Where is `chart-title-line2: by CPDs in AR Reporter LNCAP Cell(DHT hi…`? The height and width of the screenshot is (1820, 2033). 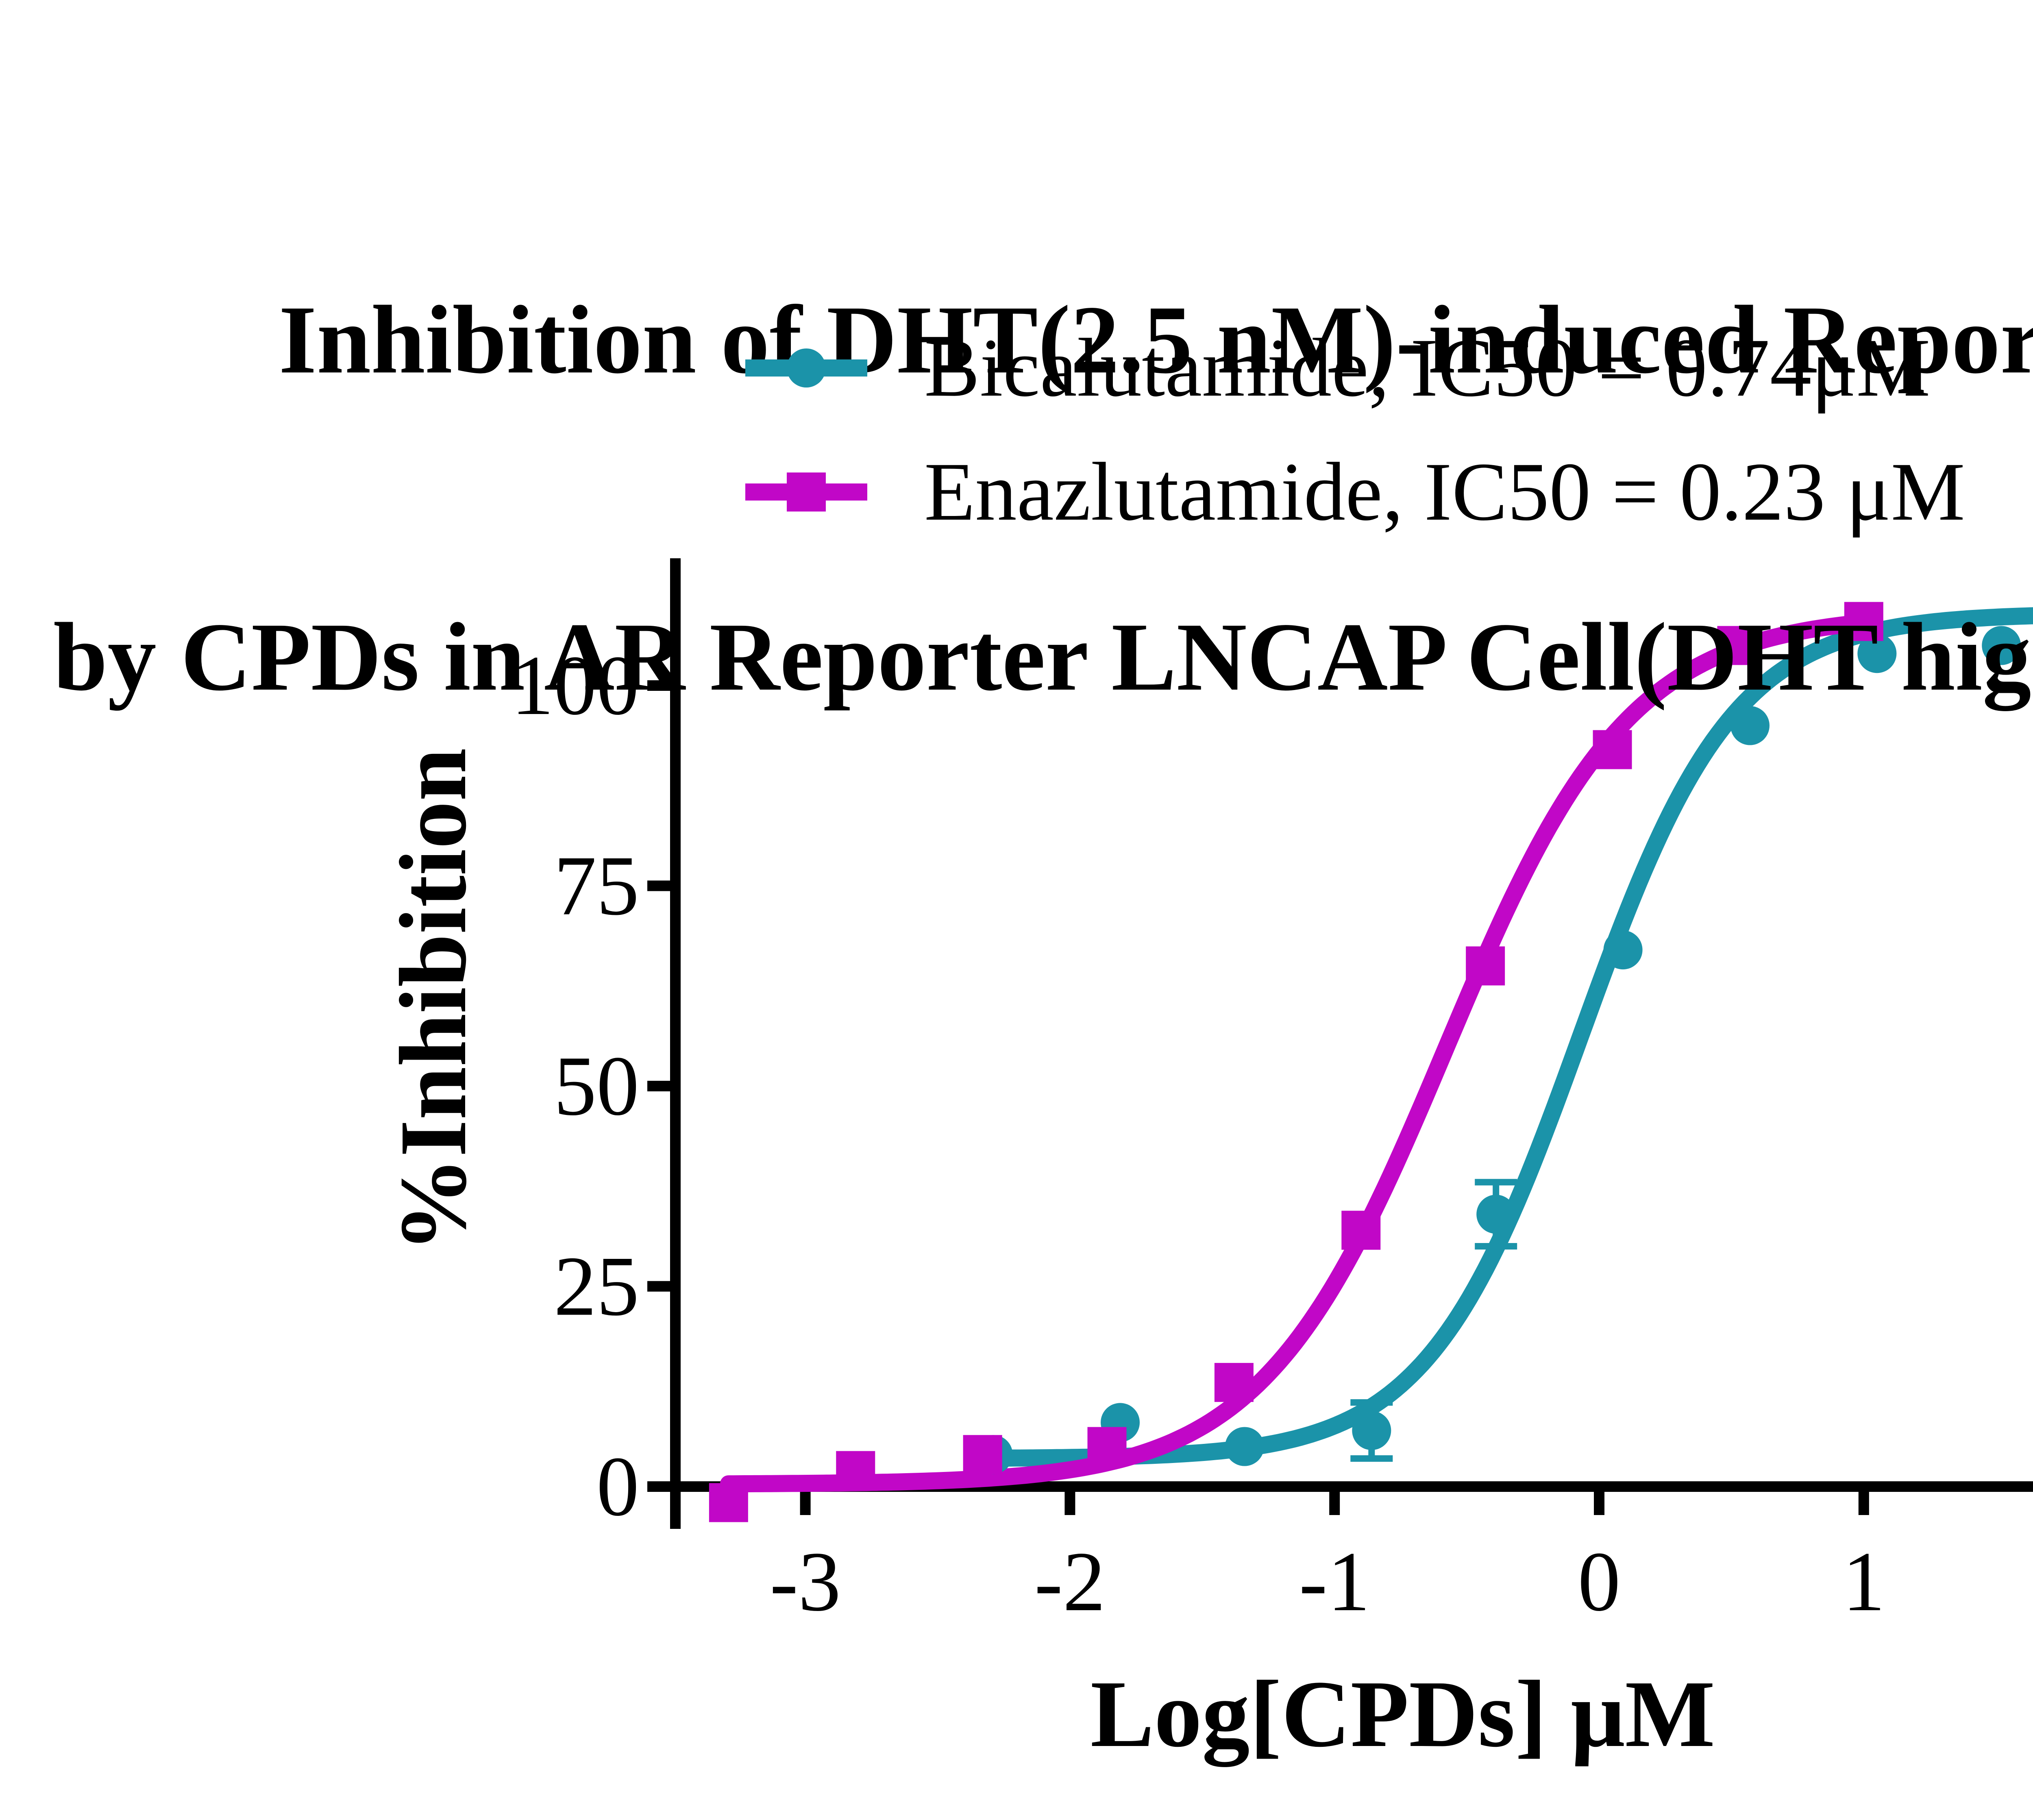 chart-title-line2: by CPDs in AR Reporter LNCAP Cell(DHT hi… is located at coordinates (1043, 657).